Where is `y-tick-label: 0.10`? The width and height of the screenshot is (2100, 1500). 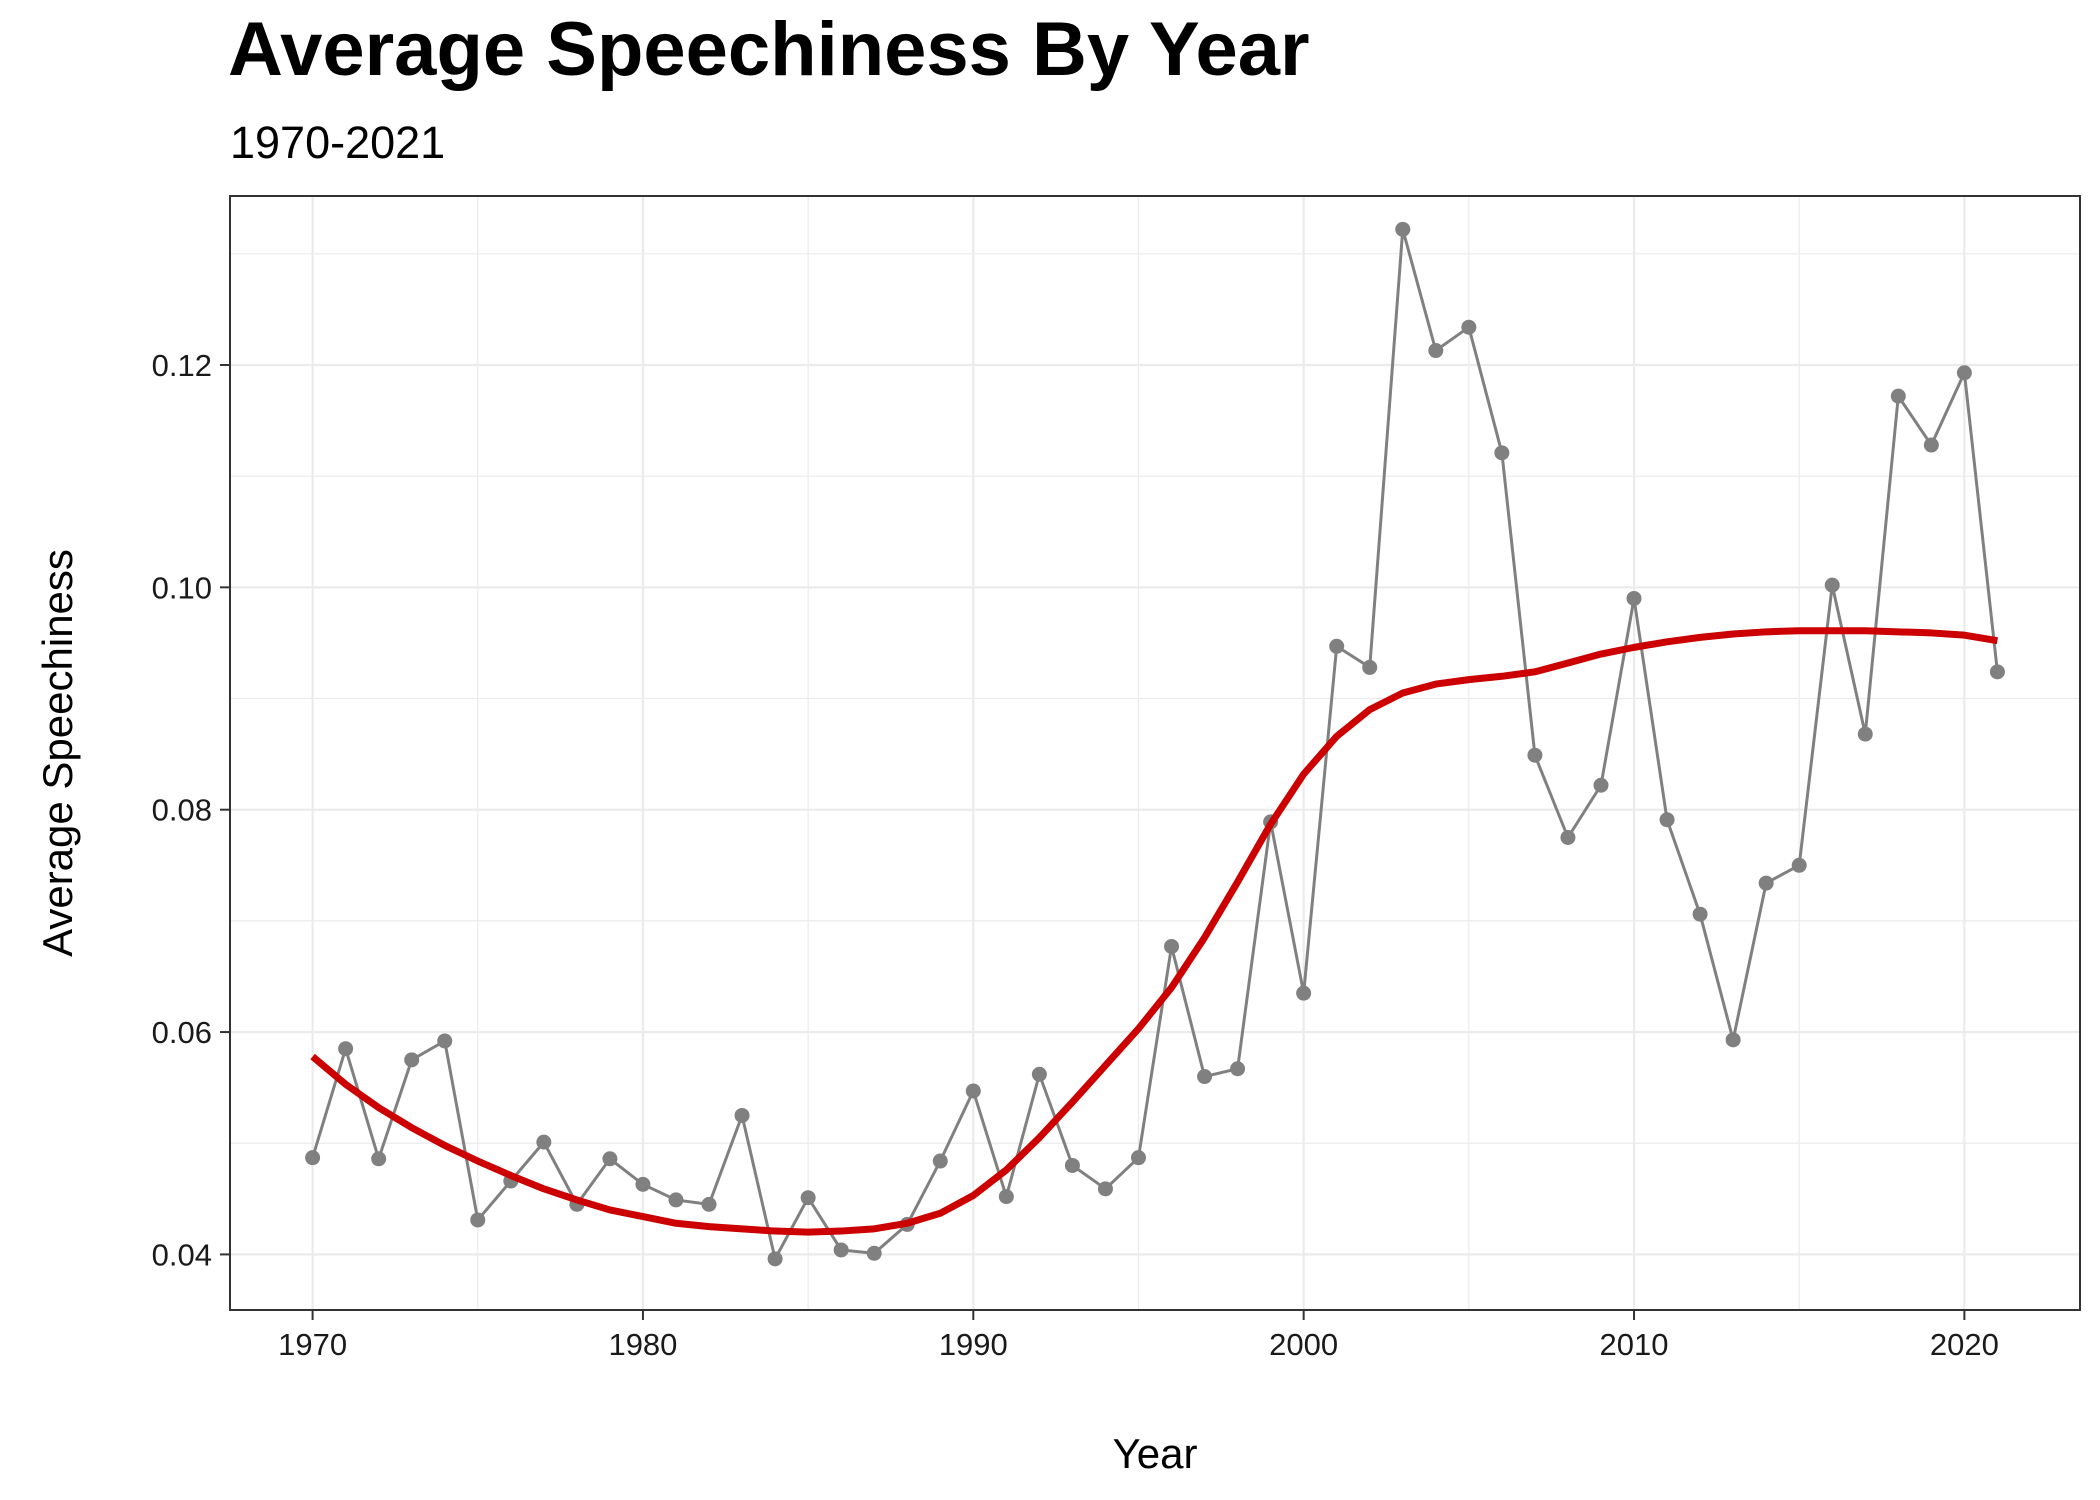 y-tick-label: 0.10 is located at coordinates (182, 587).